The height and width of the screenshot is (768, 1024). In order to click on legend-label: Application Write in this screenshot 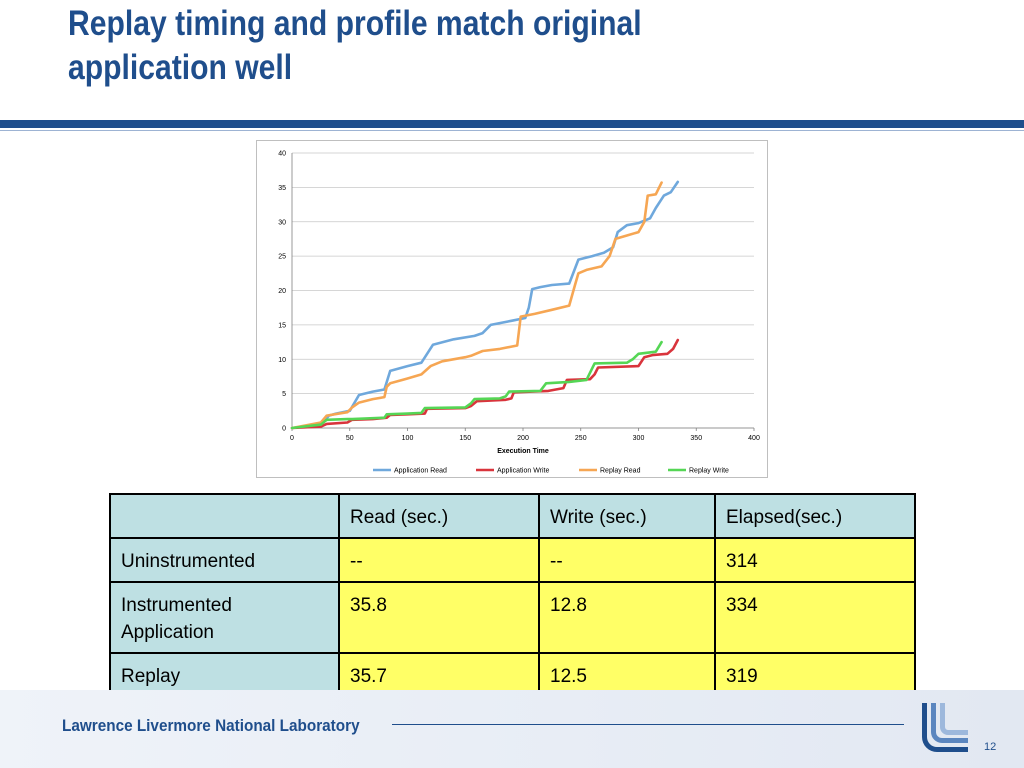, I will do `click(523, 471)`.